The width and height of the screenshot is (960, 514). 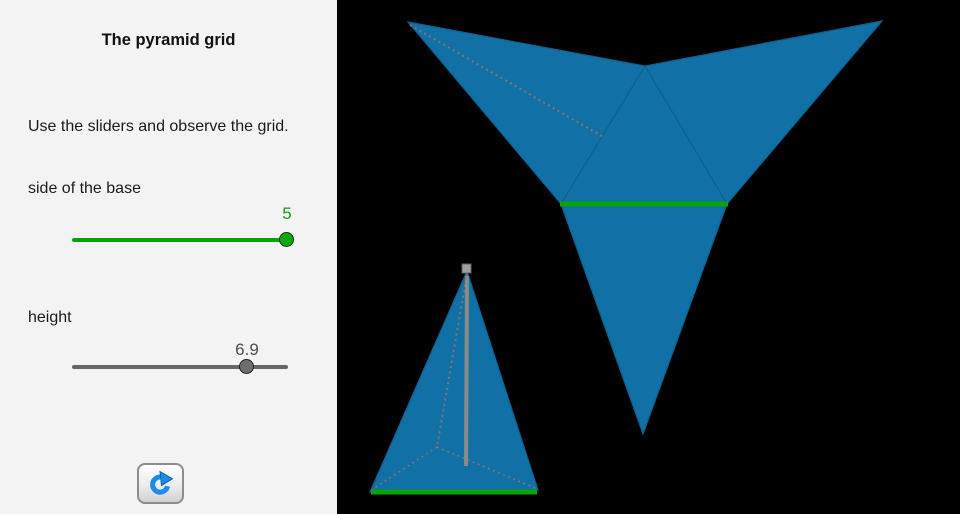 What do you see at coordinates (452, 360) in the screenshot?
I see `pyramid-hidden-edge-apex-back` at bounding box center [452, 360].